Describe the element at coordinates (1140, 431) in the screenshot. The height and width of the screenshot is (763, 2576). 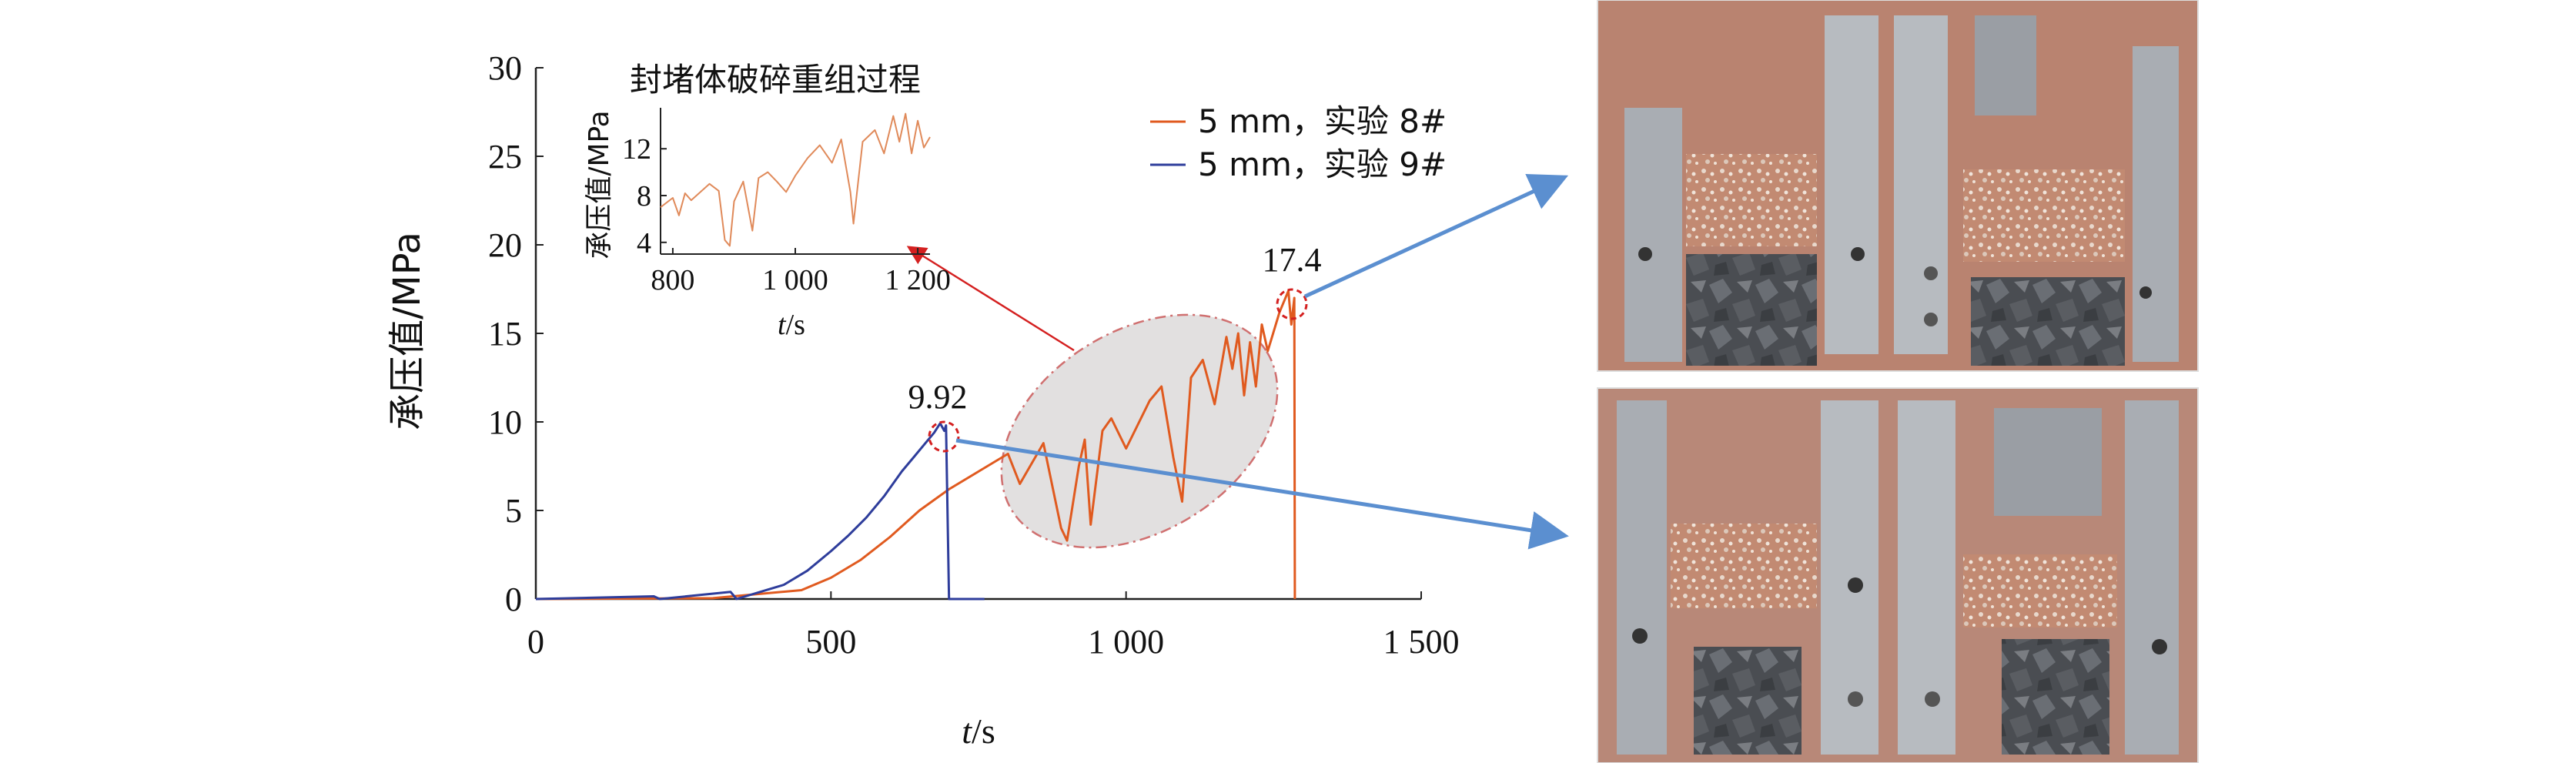
I see `highlight-ellipse` at that location.